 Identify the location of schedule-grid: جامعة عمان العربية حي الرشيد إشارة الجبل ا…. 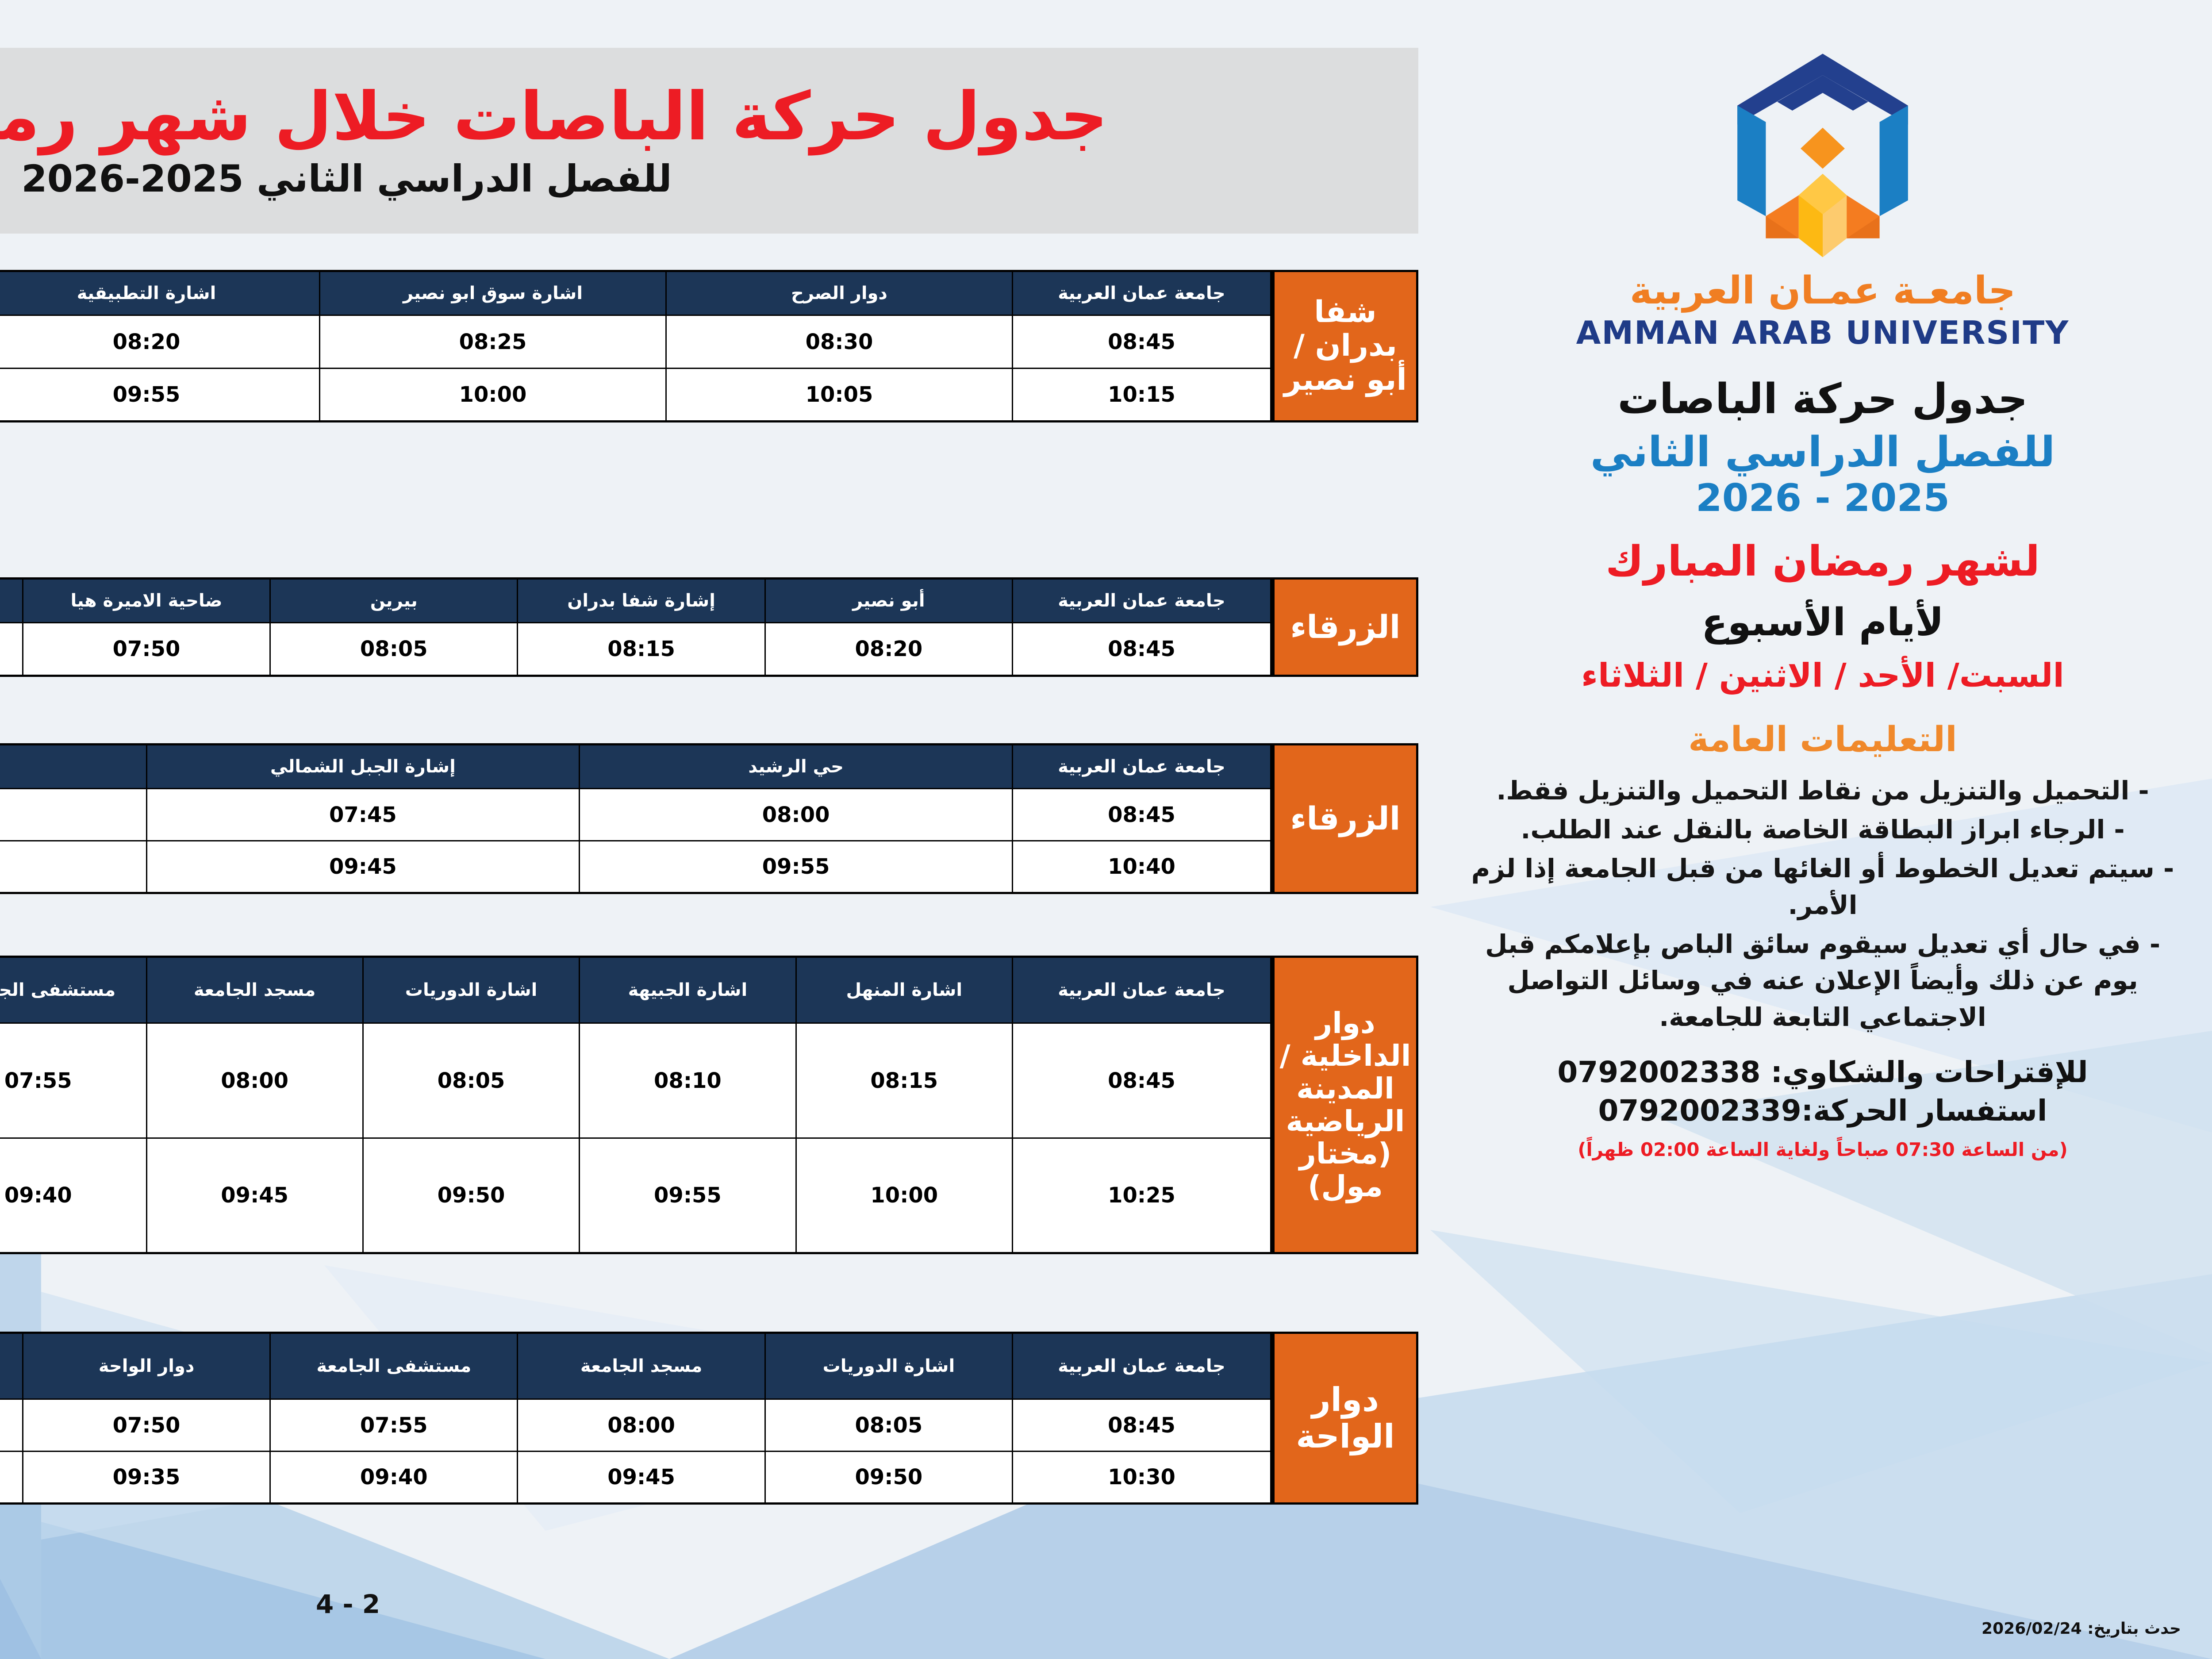
(636, 819).